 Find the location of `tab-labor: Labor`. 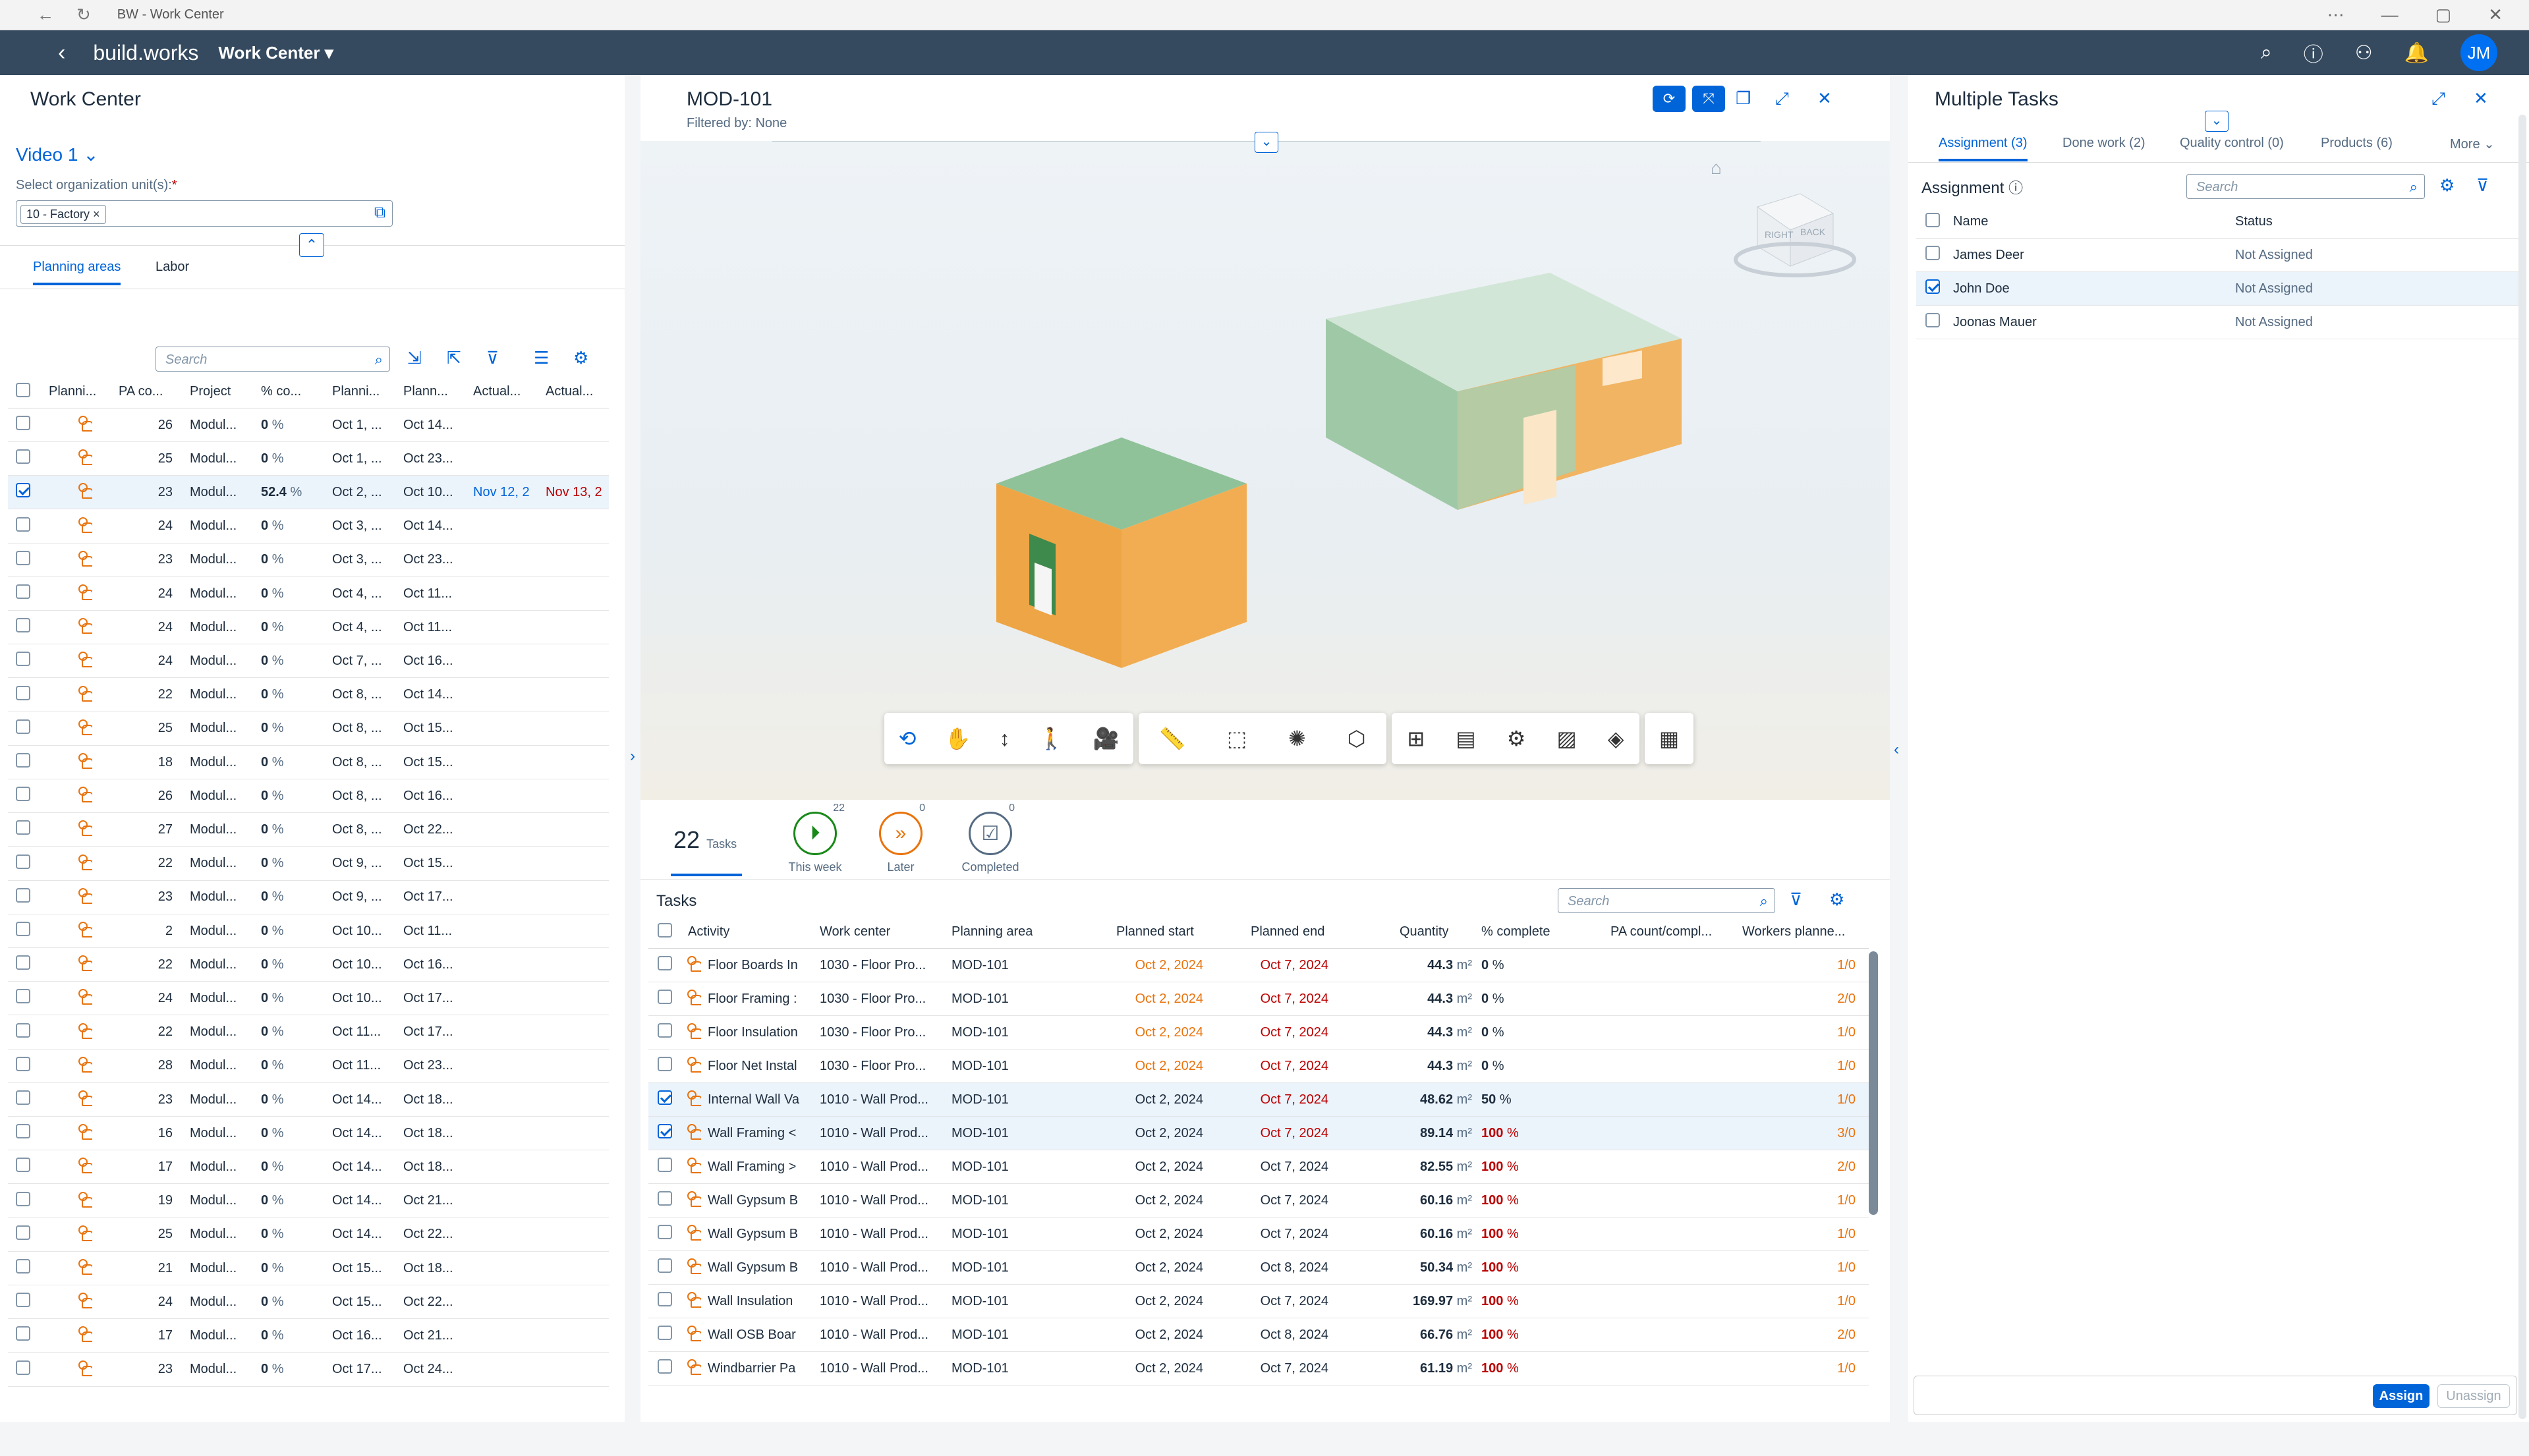

tab-labor: Labor is located at coordinates (173, 267).